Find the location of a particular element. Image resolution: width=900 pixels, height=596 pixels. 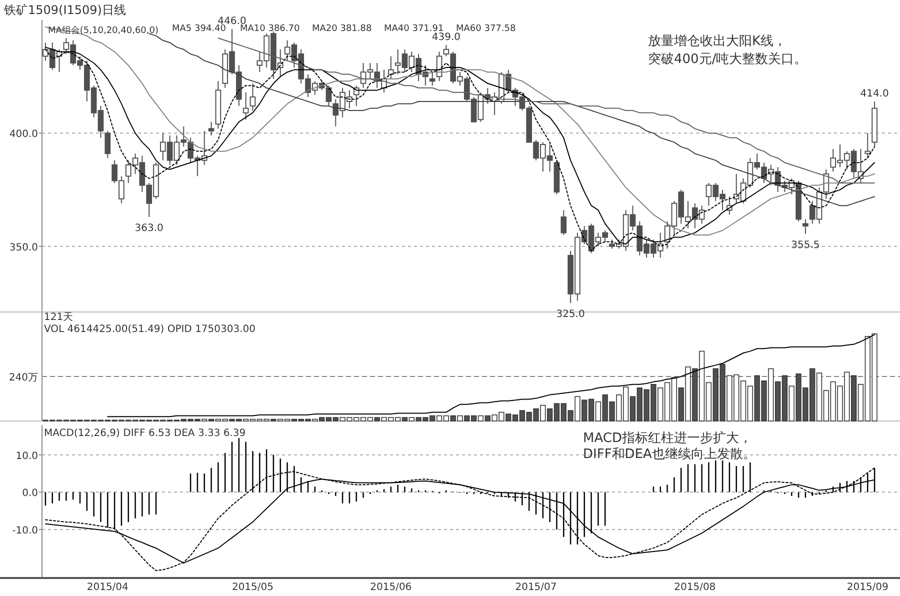

y-tick-label: 0.0 is located at coordinates (30, 494).